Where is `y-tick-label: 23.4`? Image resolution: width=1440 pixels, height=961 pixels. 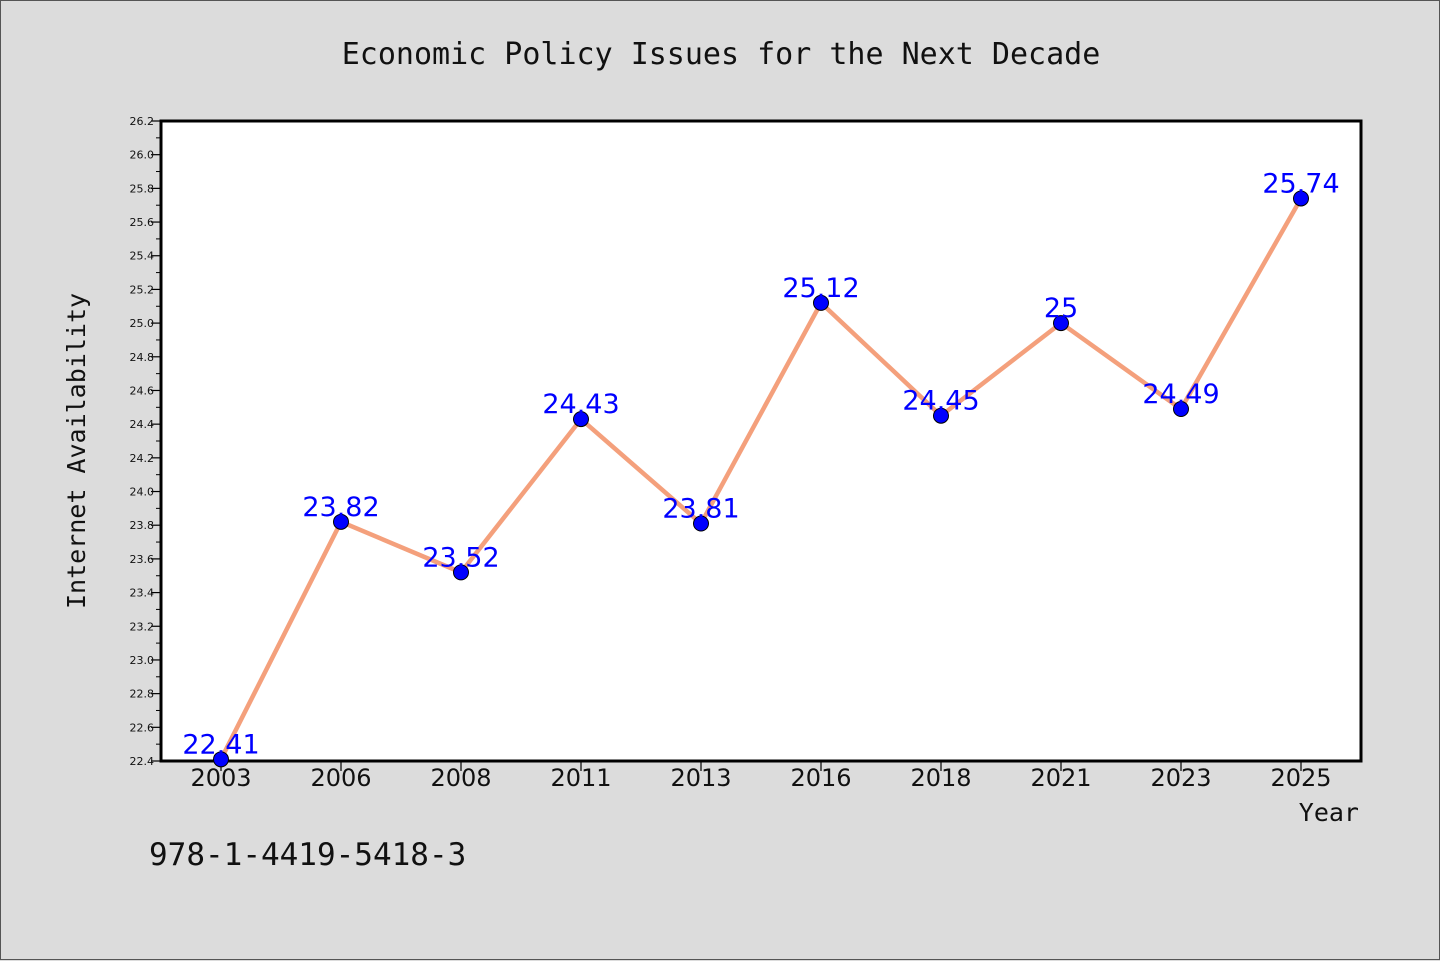 y-tick-label: 23.4 is located at coordinates (142, 593).